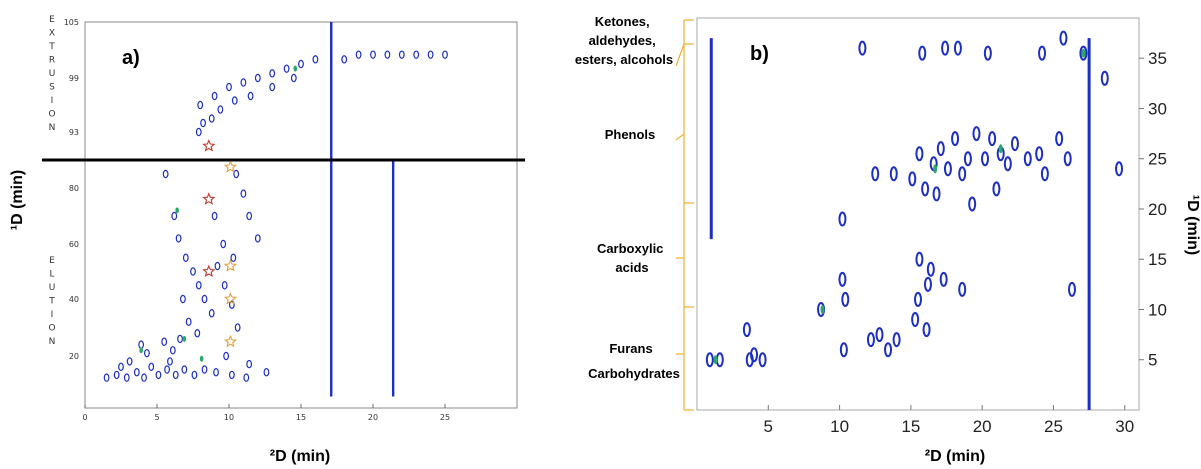 The width and height of the screenshot is (1201, 469). What do you see at coordinates (759, 54) in the screenshot?
I see `panel-b-label: b)` at bounding box center [759, 54].